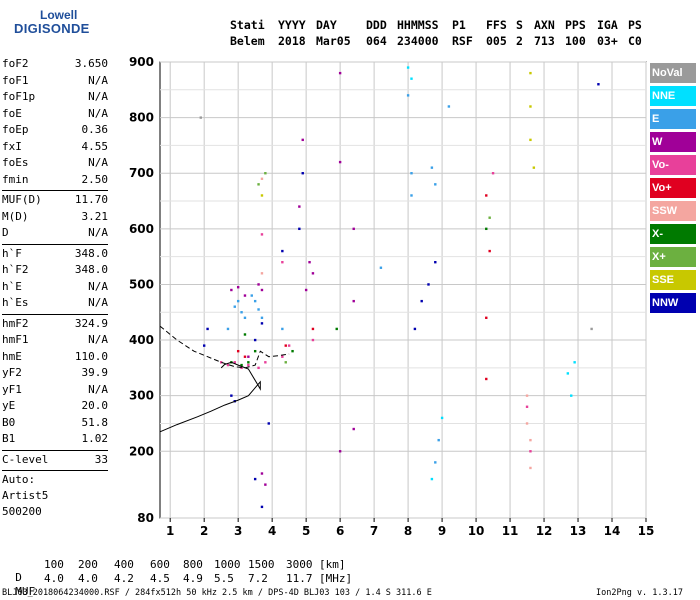 This screenshot has width=700, height=600. Describe the element at coordinates (91, 199) in the screenshot. I see `param-value: 11.70` at that location.